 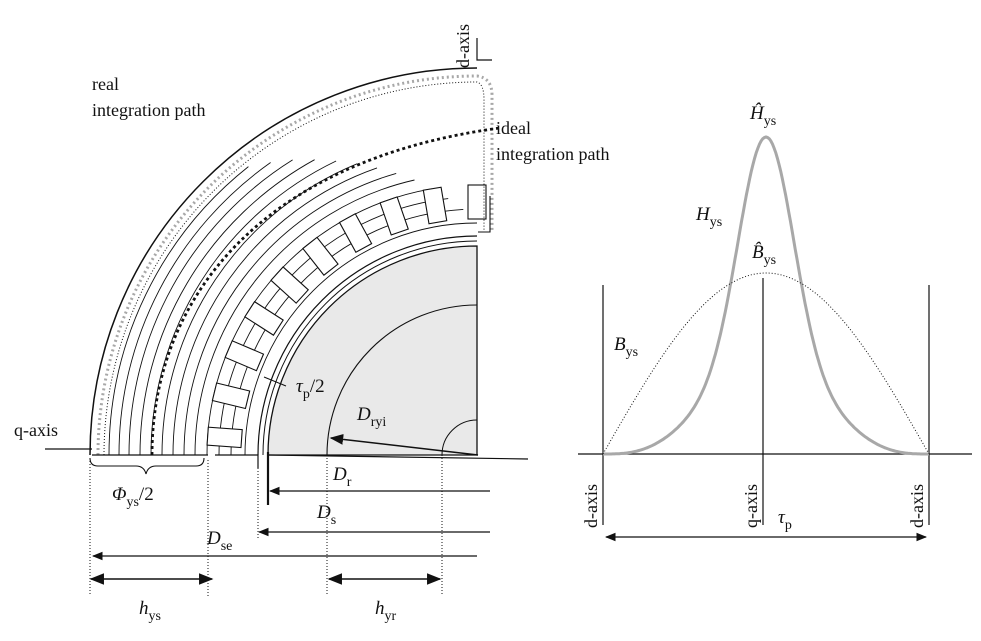 What do you see at coordinates (762, 115) in the screenshot?
I see `h-hat-label: Ĥys` at bounding box center [762, 115].